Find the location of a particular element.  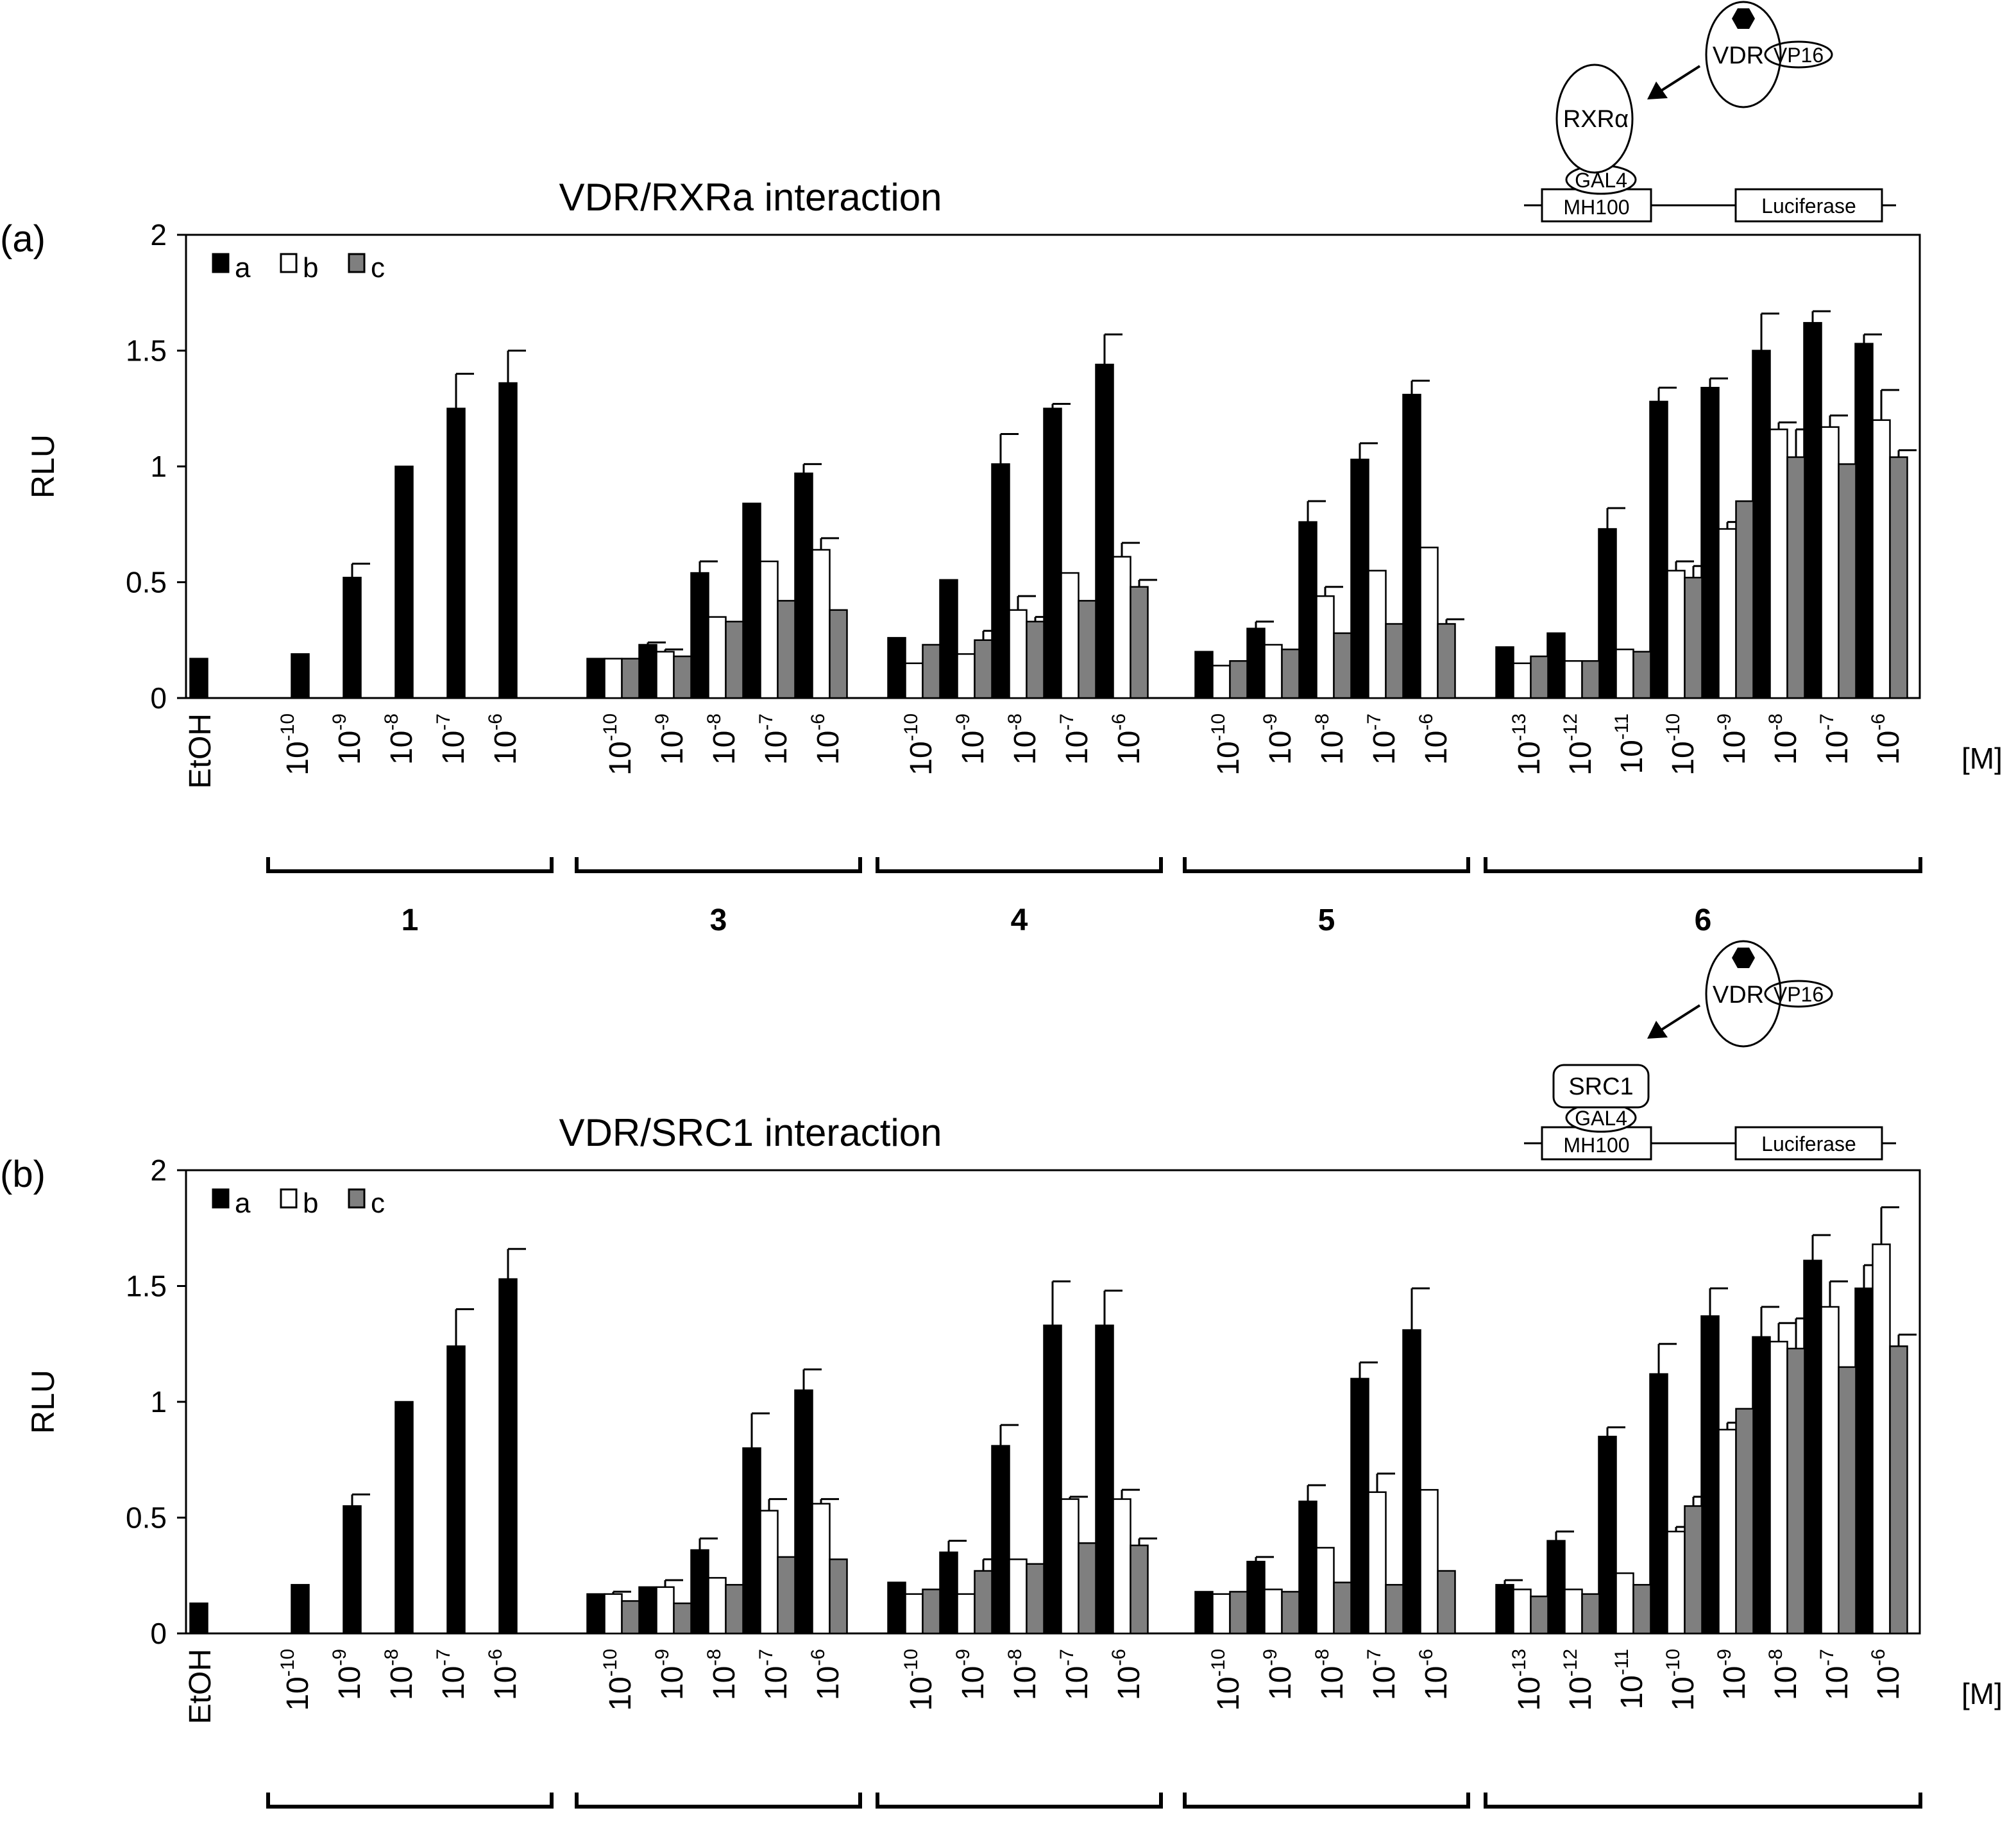

panel-label: (b) is located at coordinates (23, 1174).